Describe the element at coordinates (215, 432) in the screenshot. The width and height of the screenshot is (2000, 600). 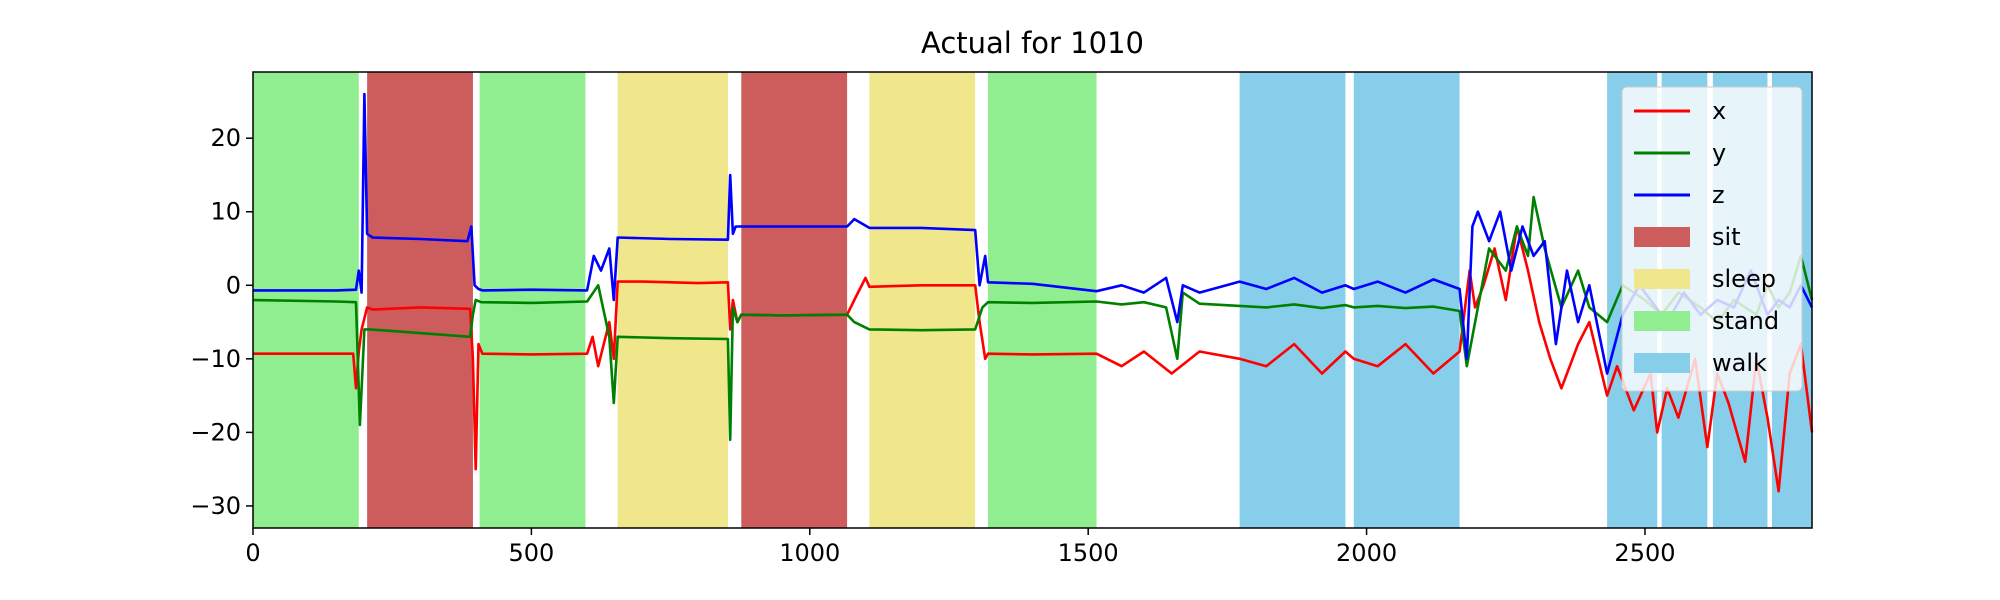
I see `y-tick-label: −20` at that location.